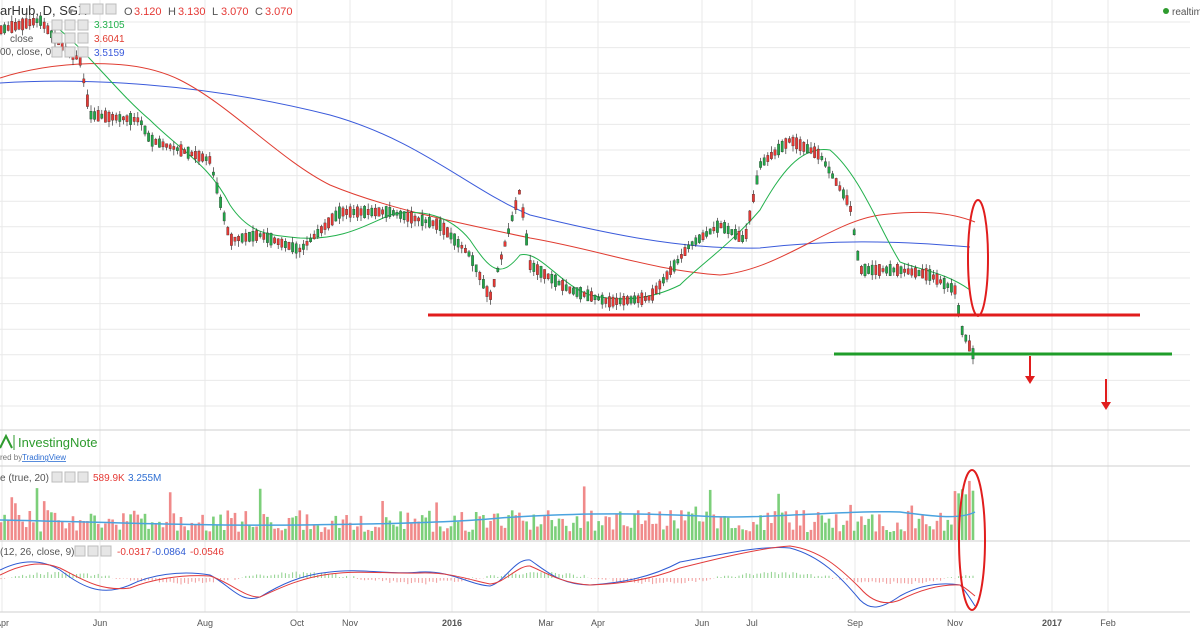 This screenshot has height=635, width=1200. Describe the element at coordinates (259, 12) in the screenshot. I see `close-label: C` at that location.